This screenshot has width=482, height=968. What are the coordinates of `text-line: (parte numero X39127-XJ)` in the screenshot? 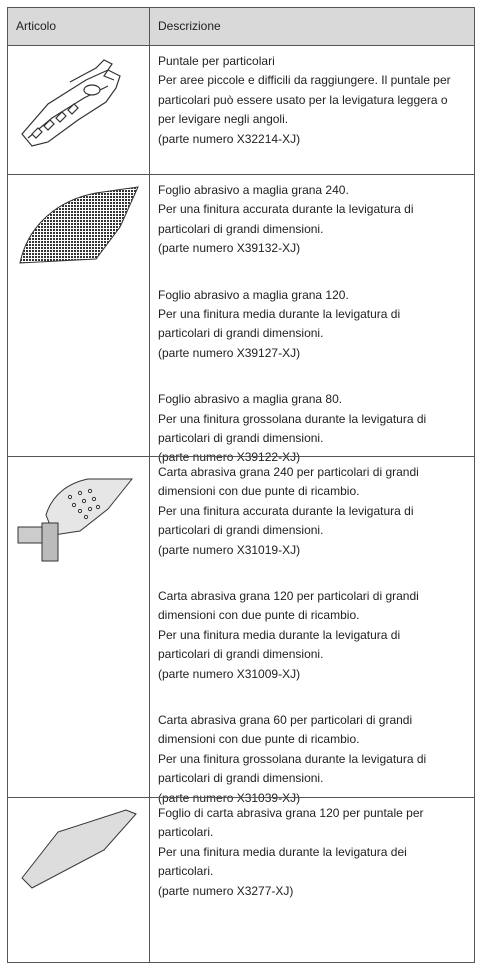 It's located at (229, 352).